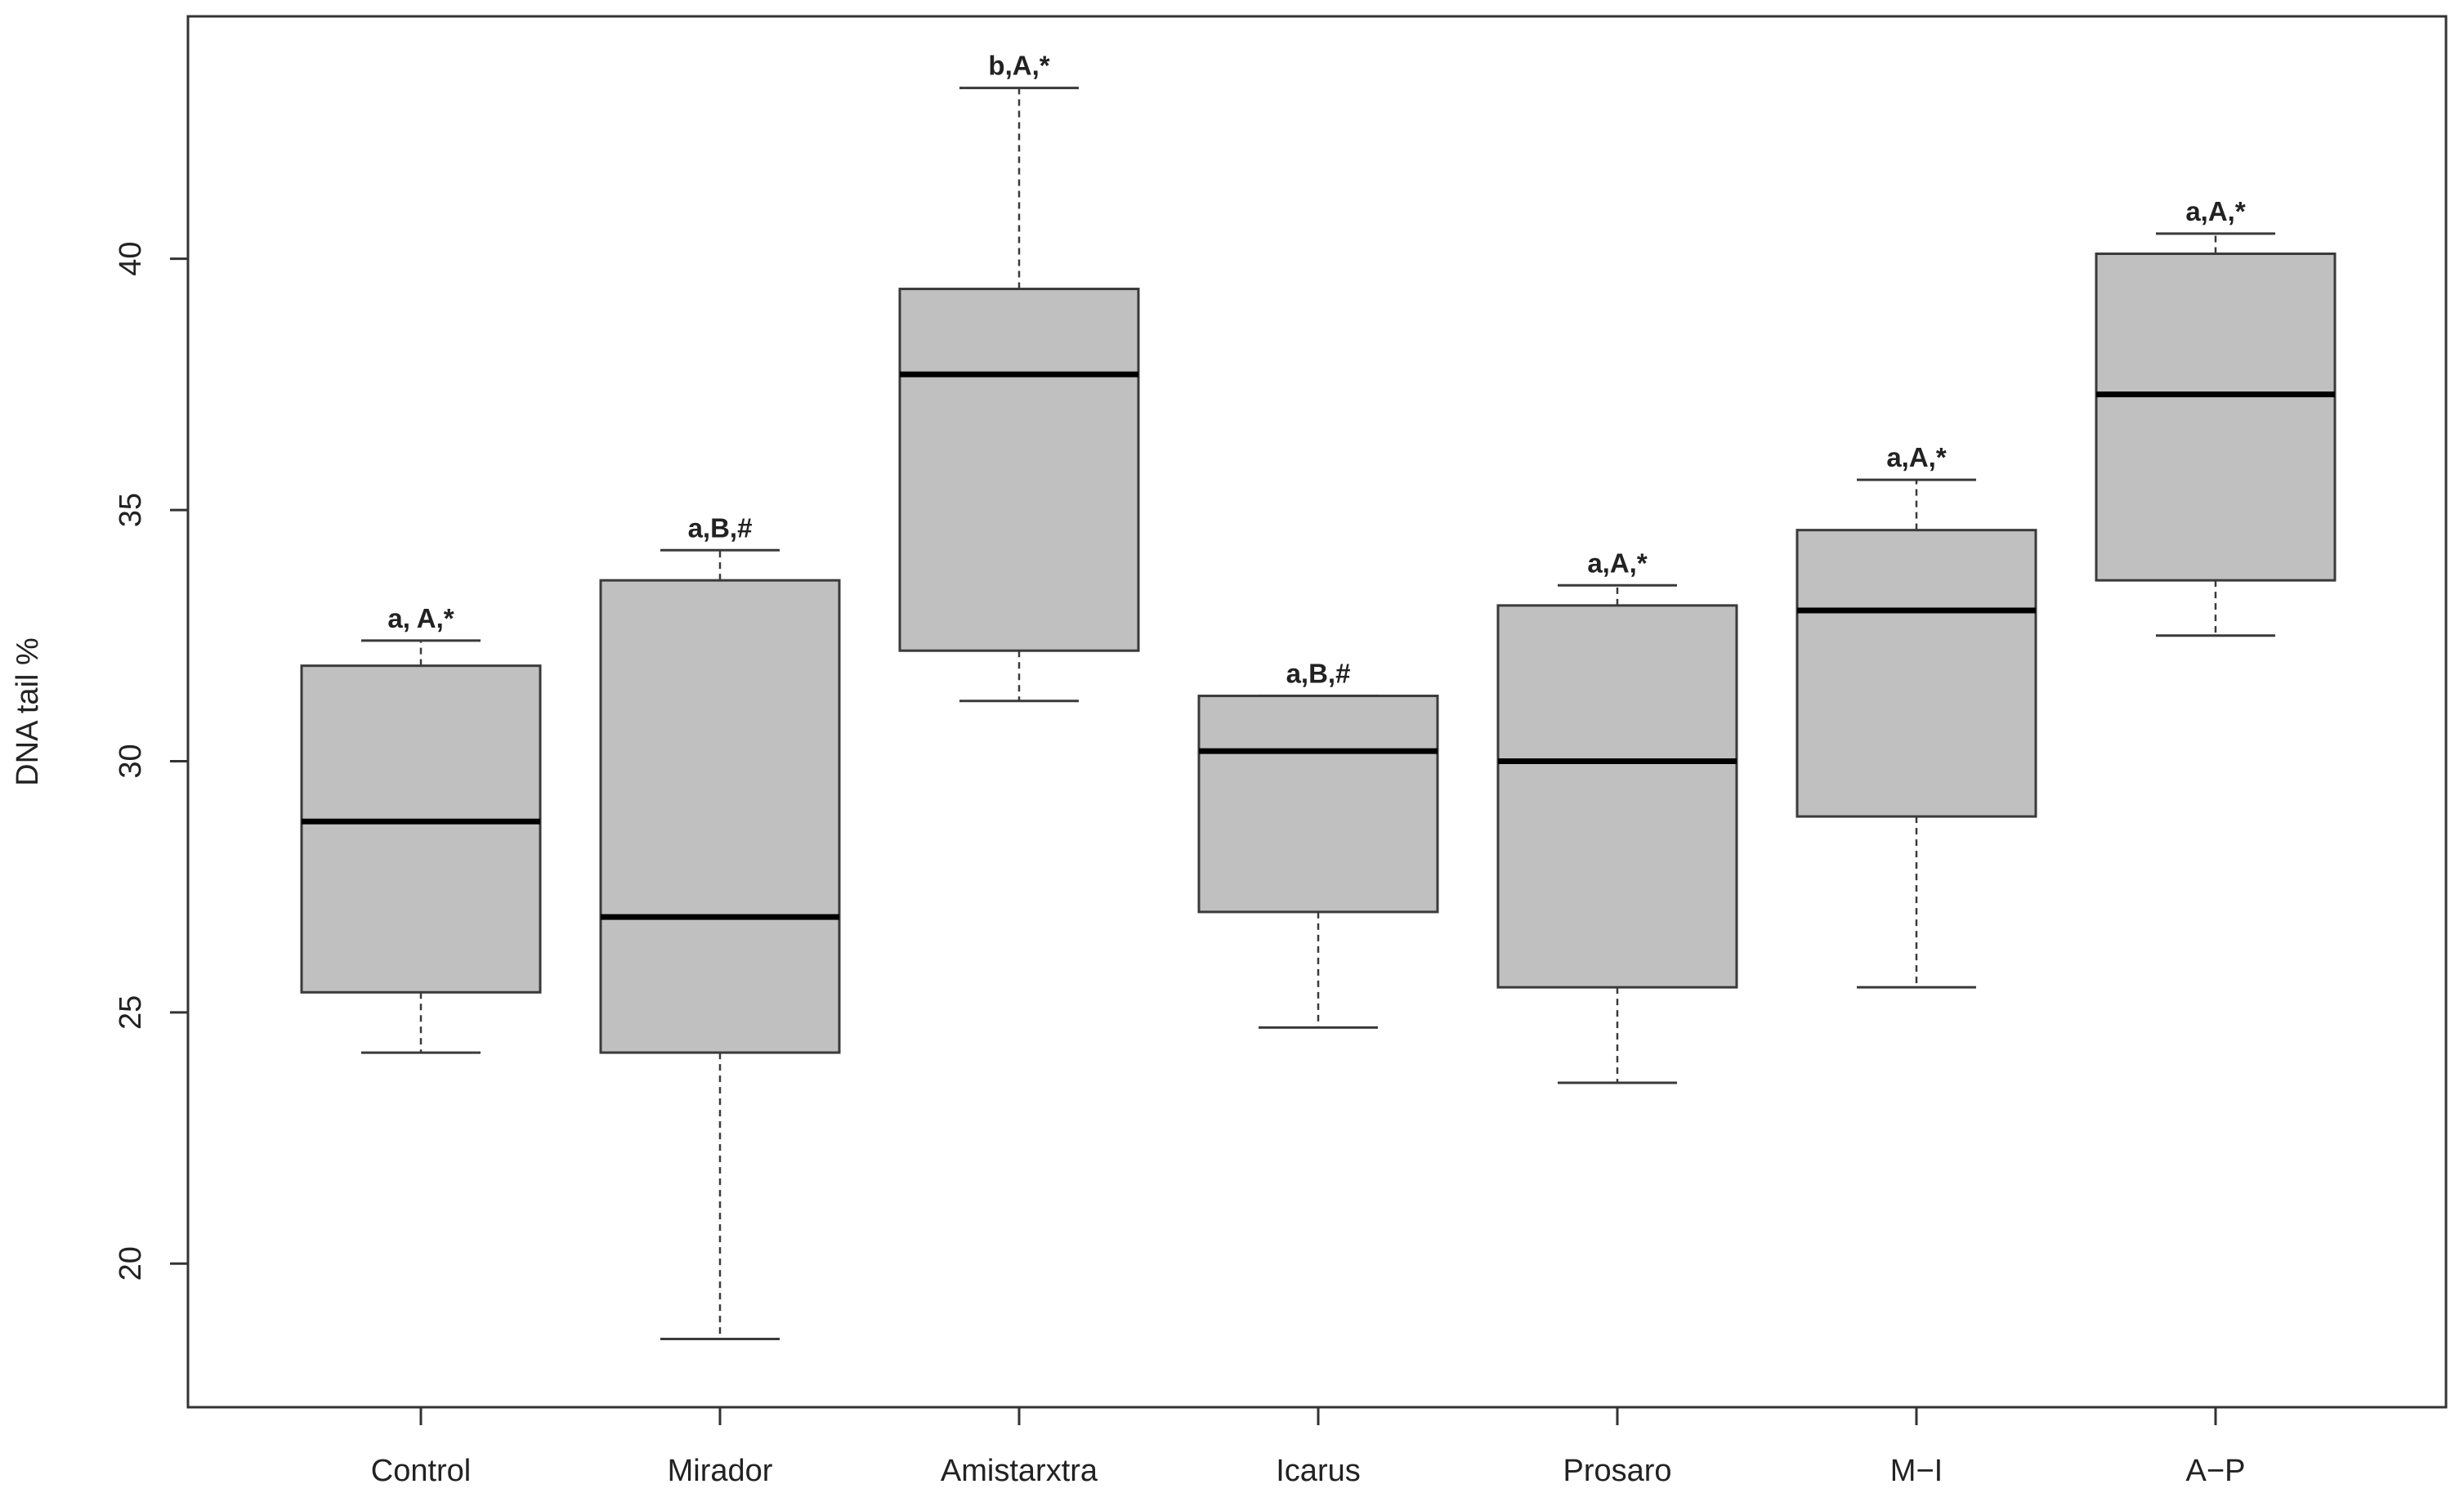  I want to click on box-group-icarus: a,B,#, so click(1318, 844).